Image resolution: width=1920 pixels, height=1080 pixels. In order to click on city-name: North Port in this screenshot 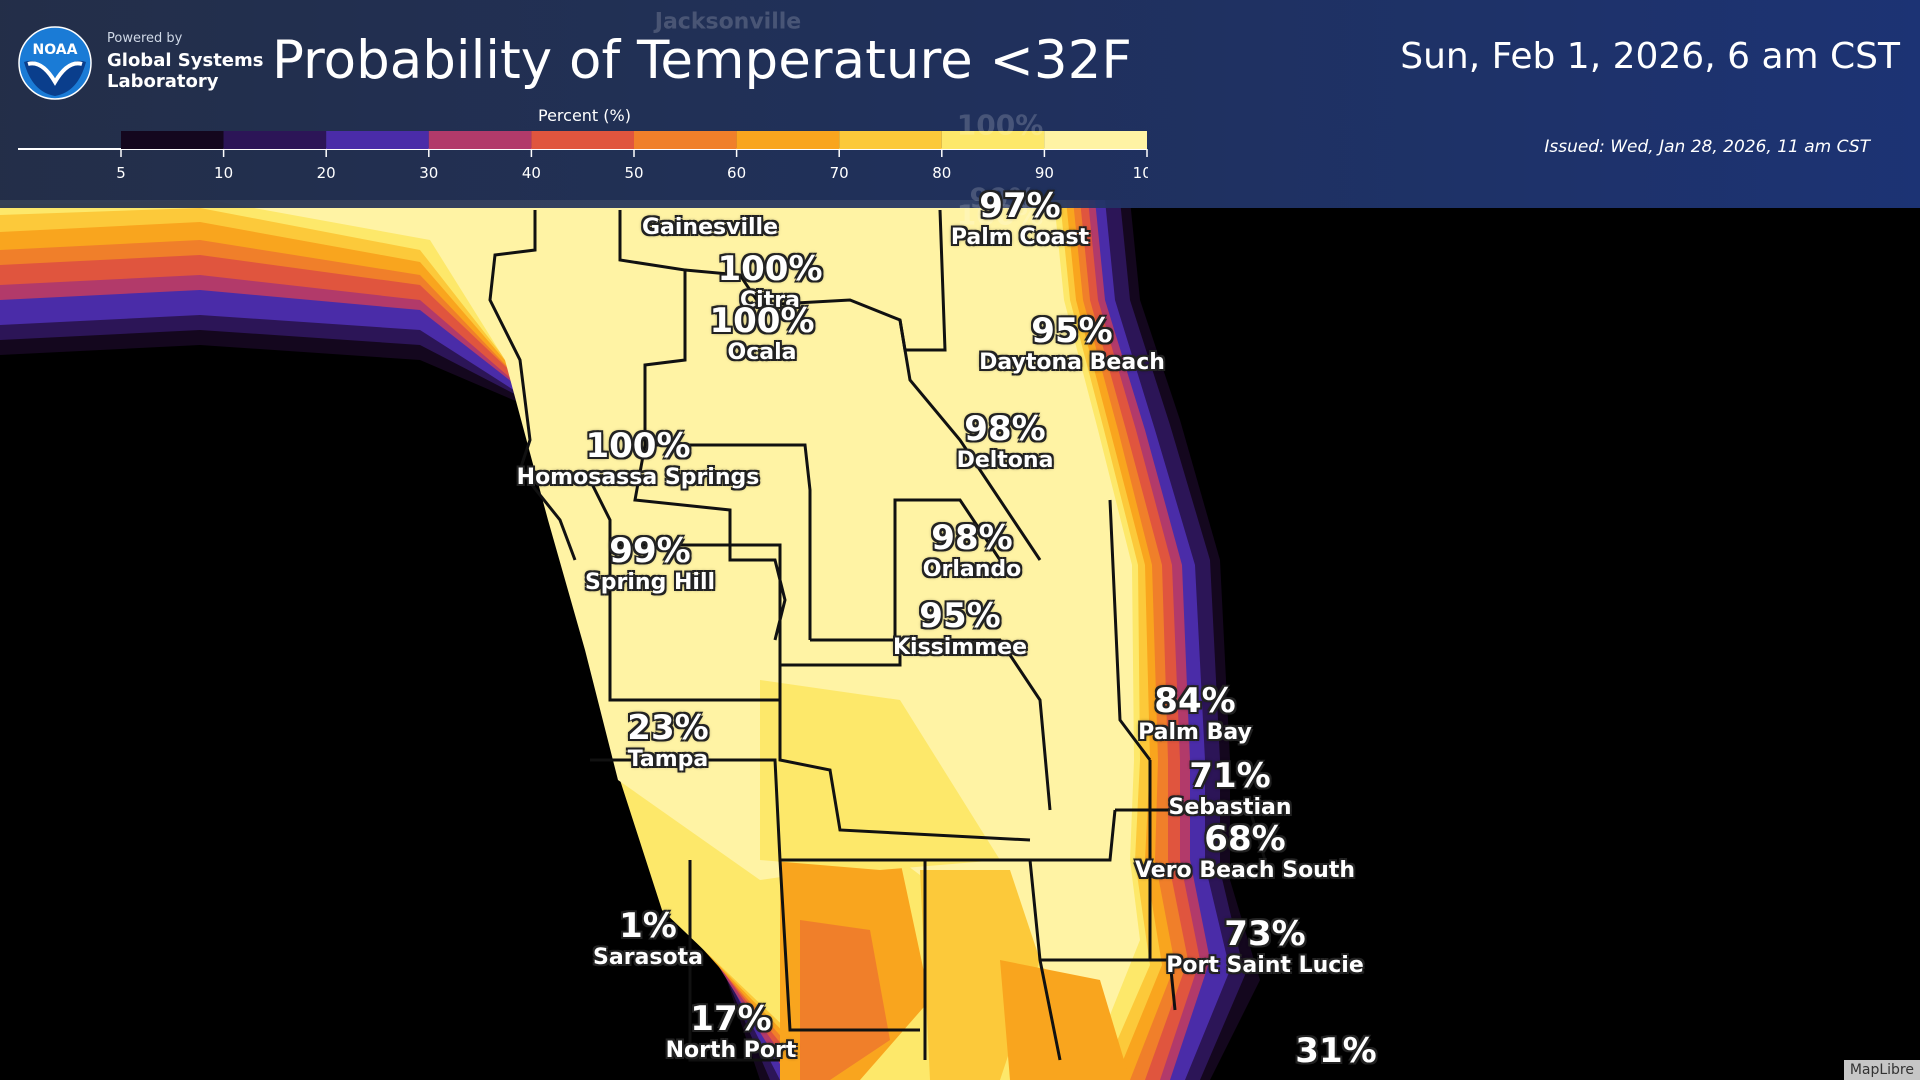, I will do `click(731, 1050)`.